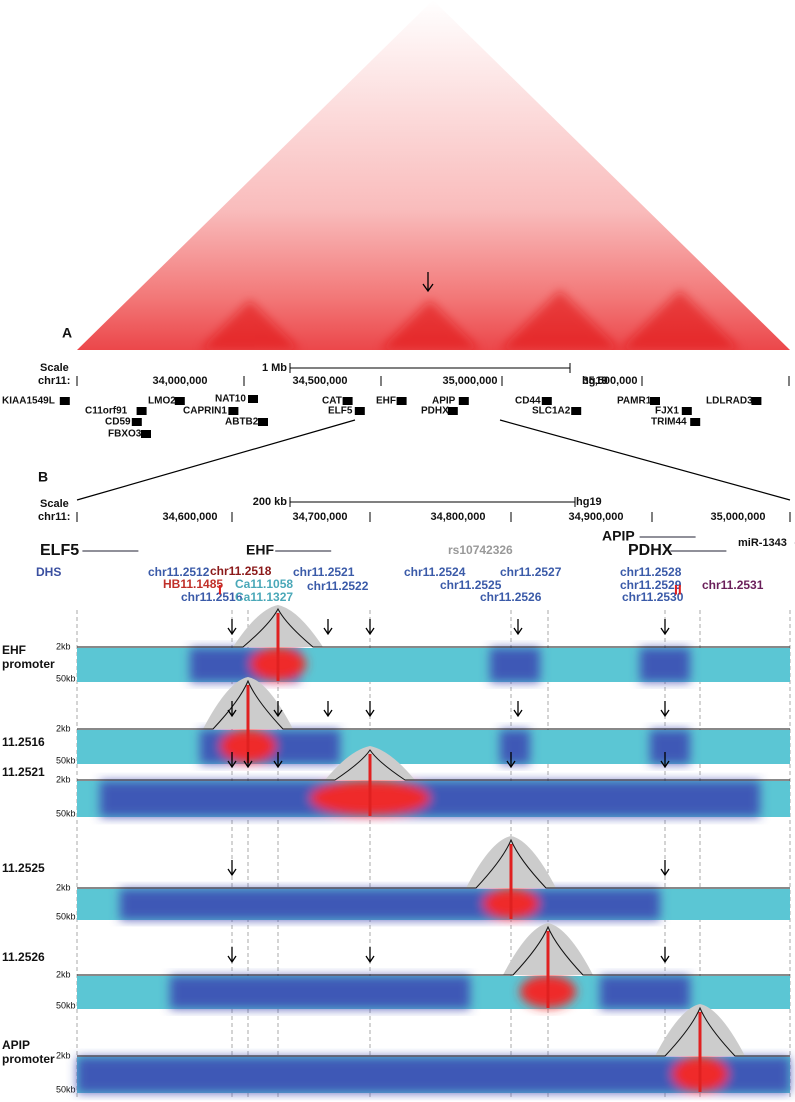  Describe the element at coordinates (396, 966) in the screenshot. I see `track: 11.2526 2kb 50kb` at that location.